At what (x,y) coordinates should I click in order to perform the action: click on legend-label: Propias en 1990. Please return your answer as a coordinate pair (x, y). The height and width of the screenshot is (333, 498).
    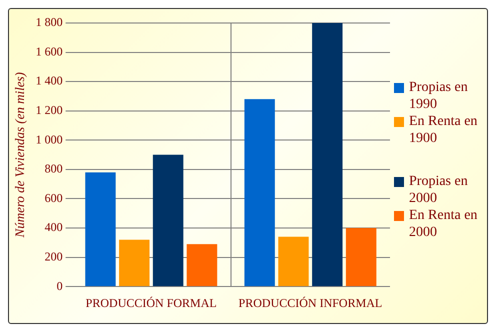
    Looking at the image, I should click on (439, 96).